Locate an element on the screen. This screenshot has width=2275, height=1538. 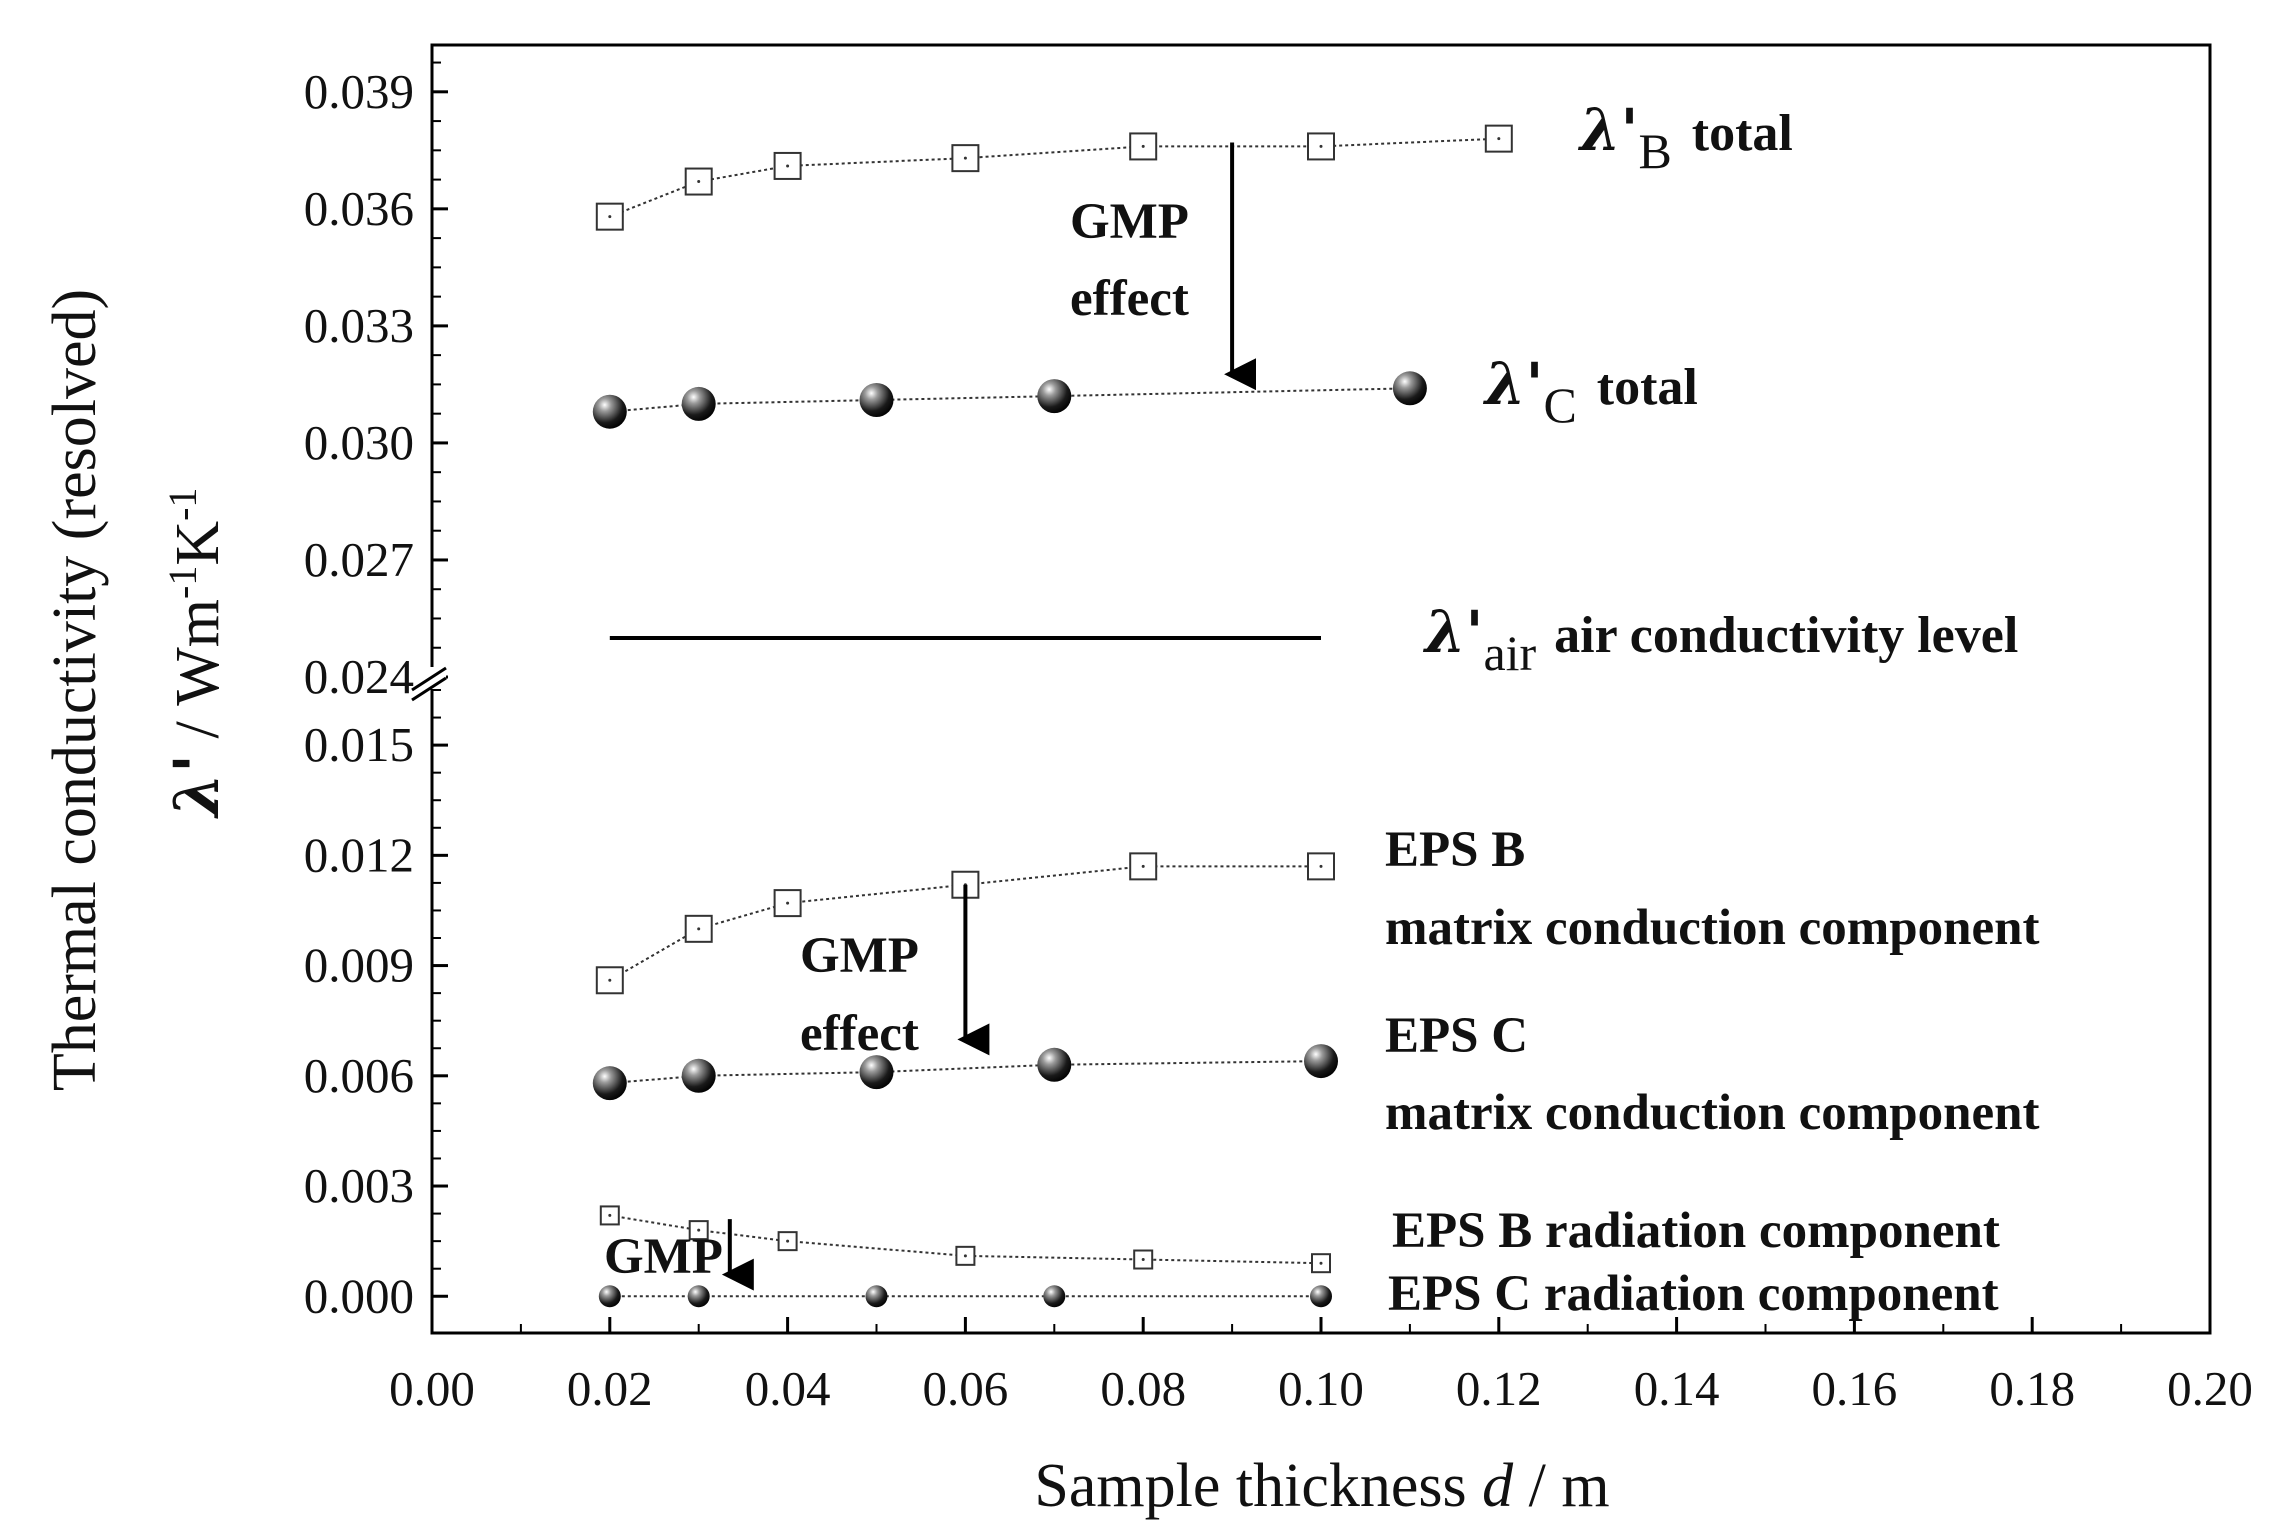
y-tick-label: 0.027 is located at coordinates (359, 559).